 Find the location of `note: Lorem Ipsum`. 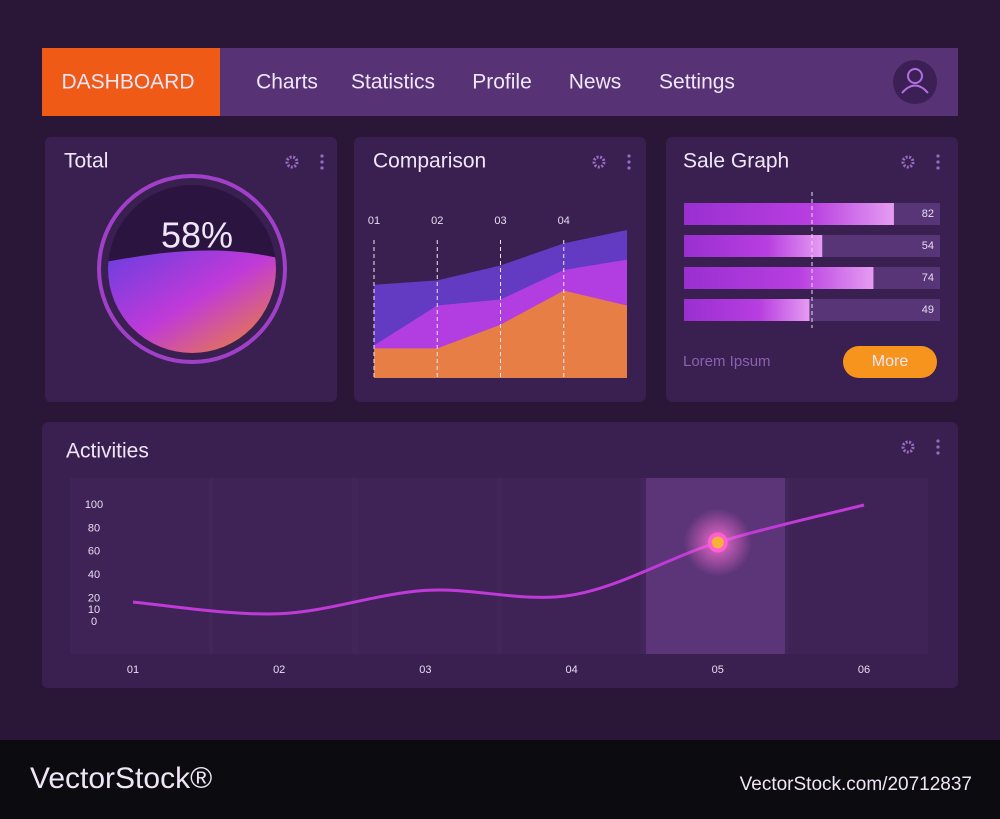

note: Lorem Ipsum is located at coordinates (727, 361).